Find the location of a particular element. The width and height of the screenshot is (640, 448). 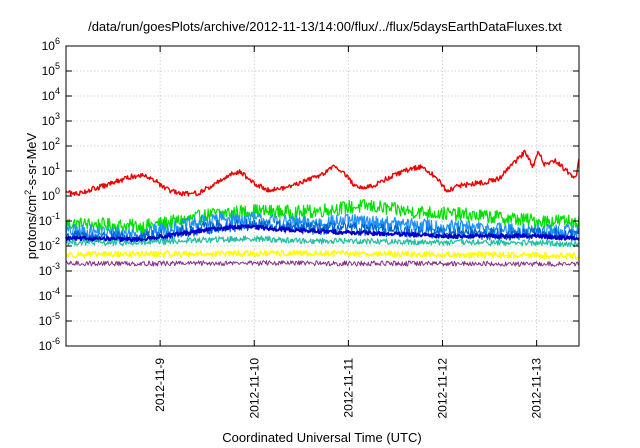

x-tick-label: 2012-11-12 is located at coordinates (443, 388).